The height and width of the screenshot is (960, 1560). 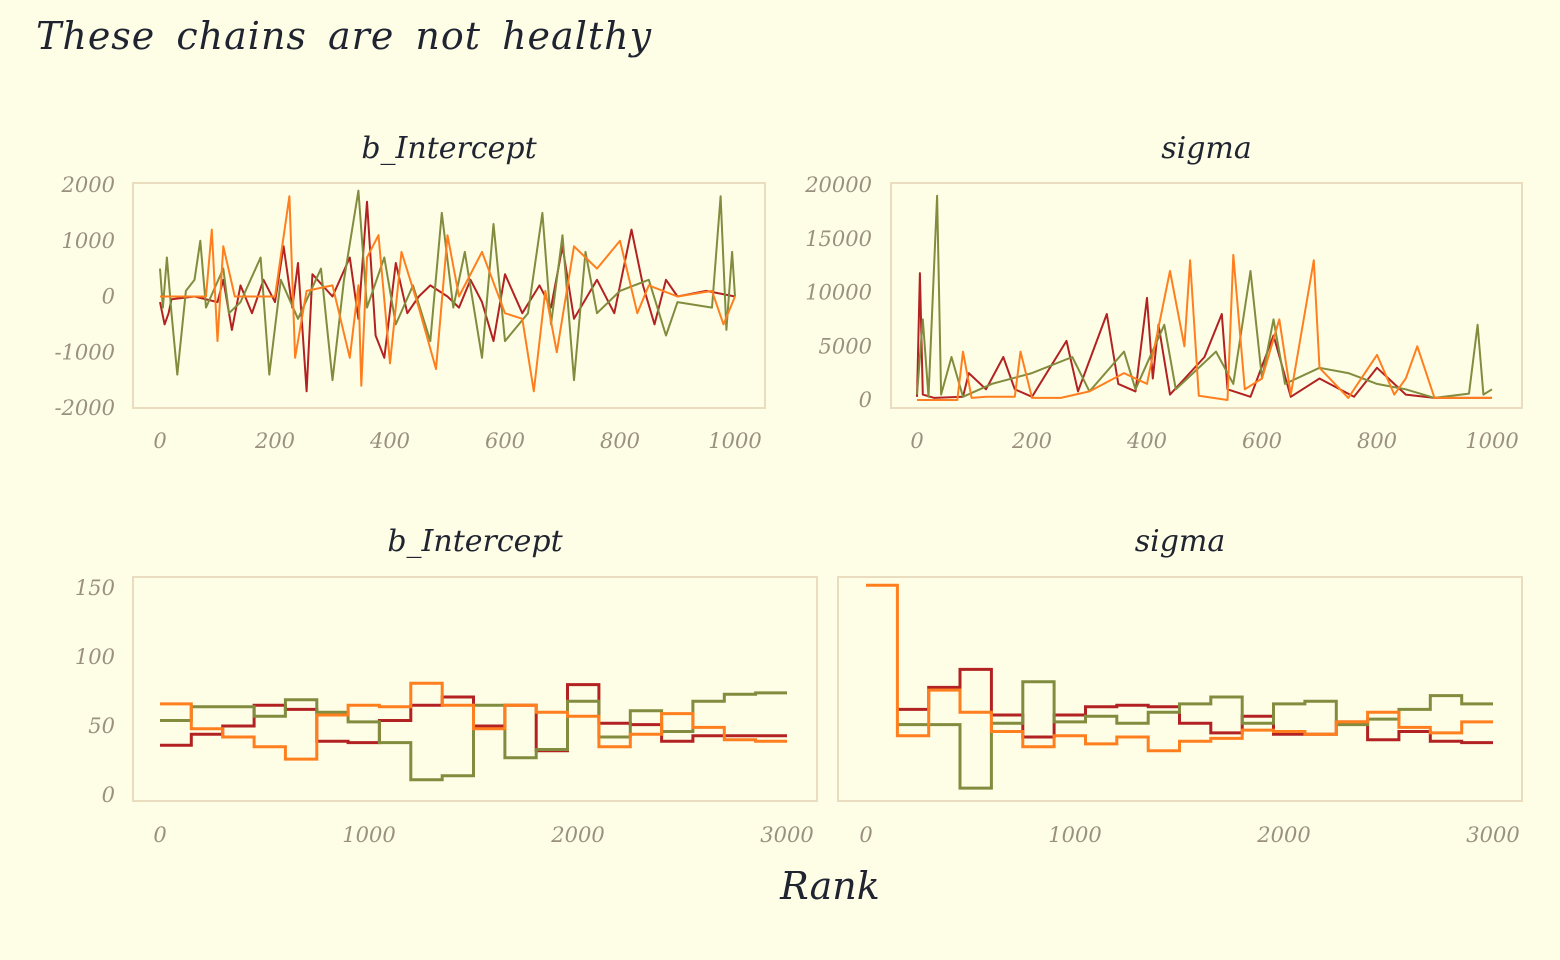 I want to click on y-tick-label: 50, so click(x=101, y=726).